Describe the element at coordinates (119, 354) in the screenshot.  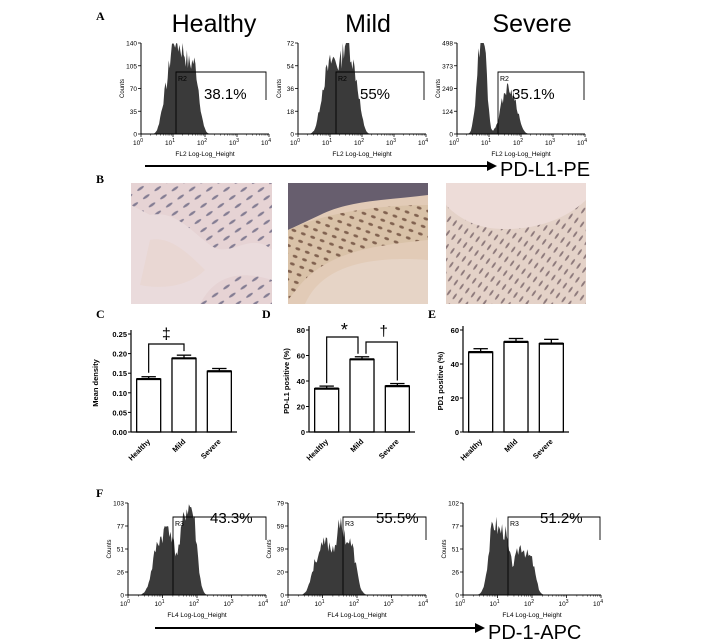
I see `y-tick-label: 0.20` at that location.